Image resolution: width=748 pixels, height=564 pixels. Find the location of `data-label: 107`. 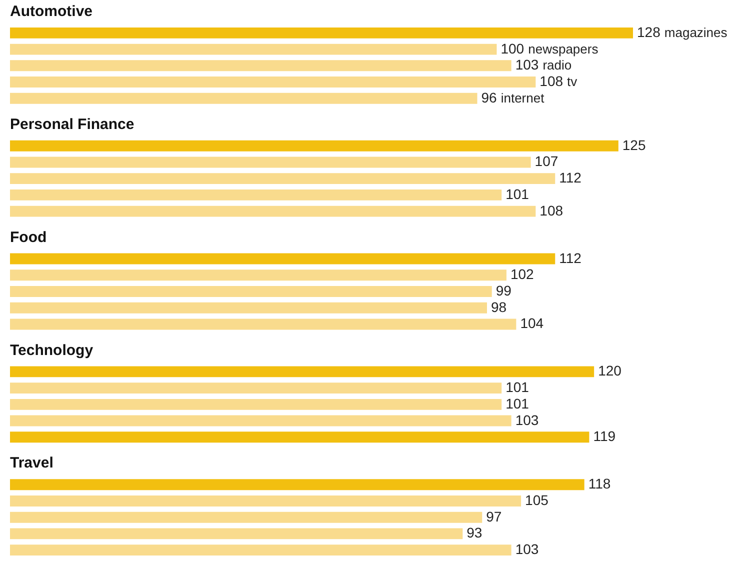

data-label: 107 is located at coordinates (546, 161).